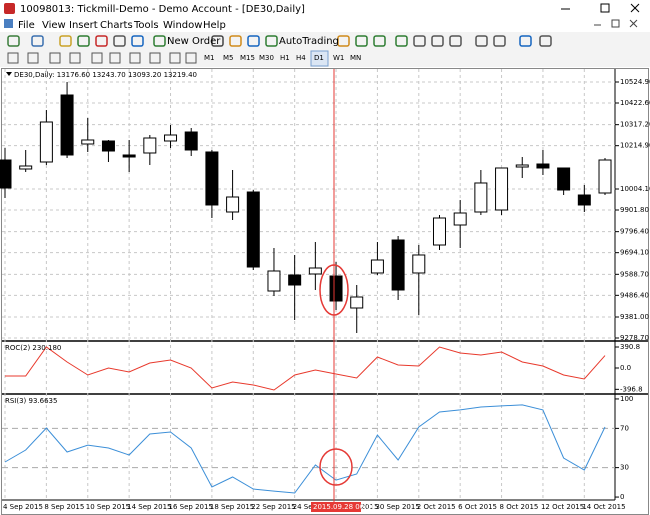 This screenshot has width=650, height=515. Describe the element at coordinates (247, 58) in the screenshot. I see `timeframe-button: M15` at that location.